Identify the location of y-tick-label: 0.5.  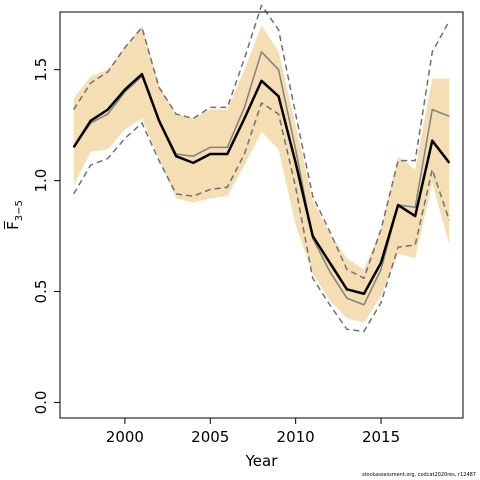
(41, 292).